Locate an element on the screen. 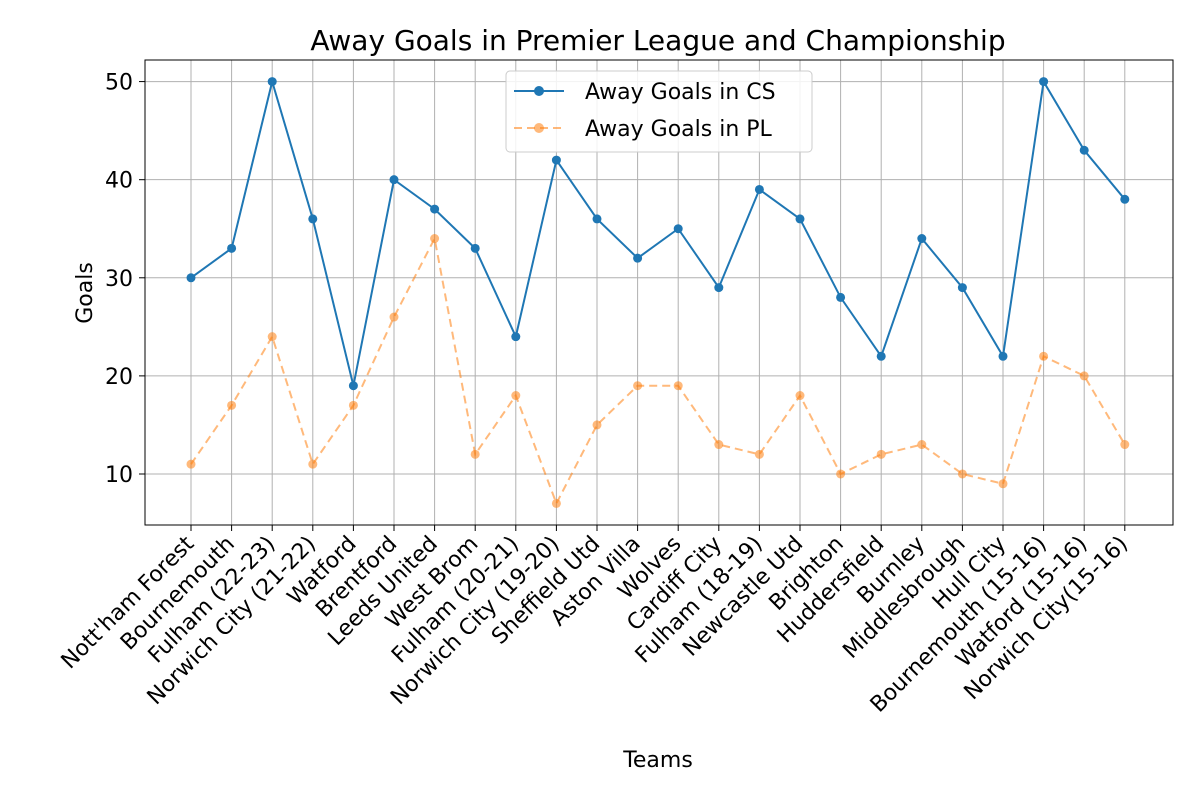 Image resolution: width=1200 pixels, height=800 pixels. legend: Away Goals in CS Away Goals in PL is located at coordinates (659, 111).